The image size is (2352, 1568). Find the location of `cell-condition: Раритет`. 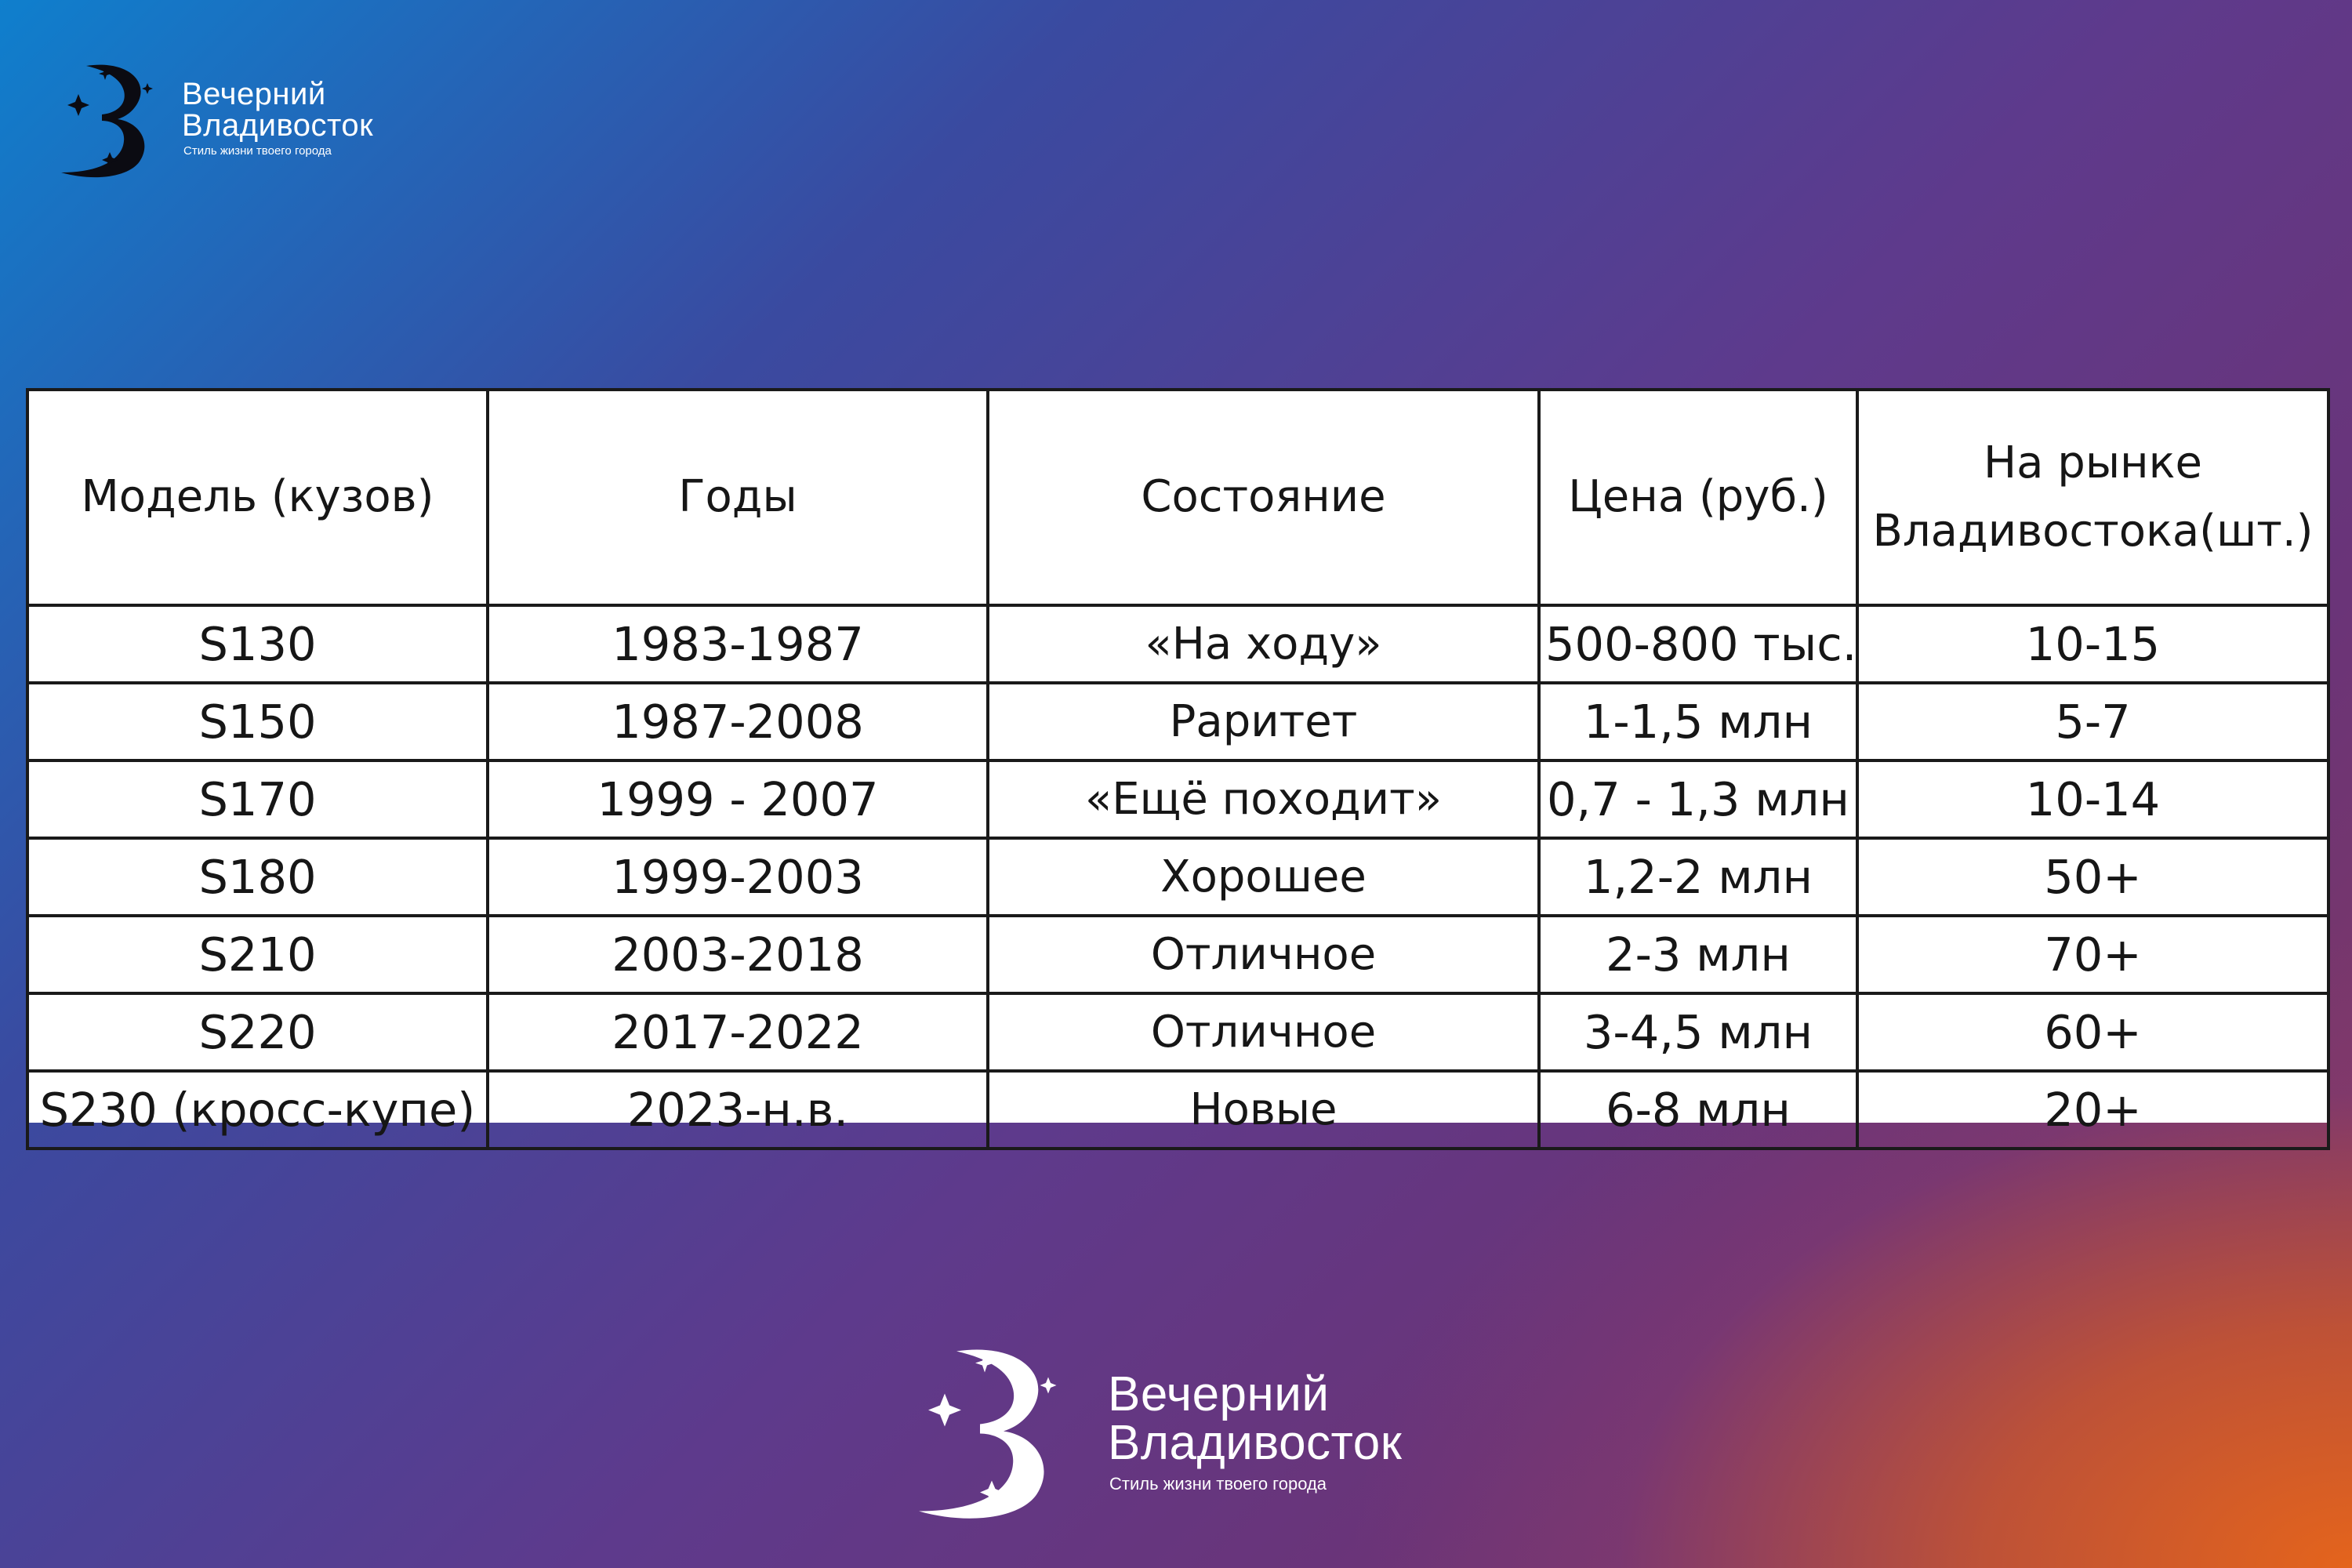

cell-condition: Раритет is located at coordinates (1263, 721).